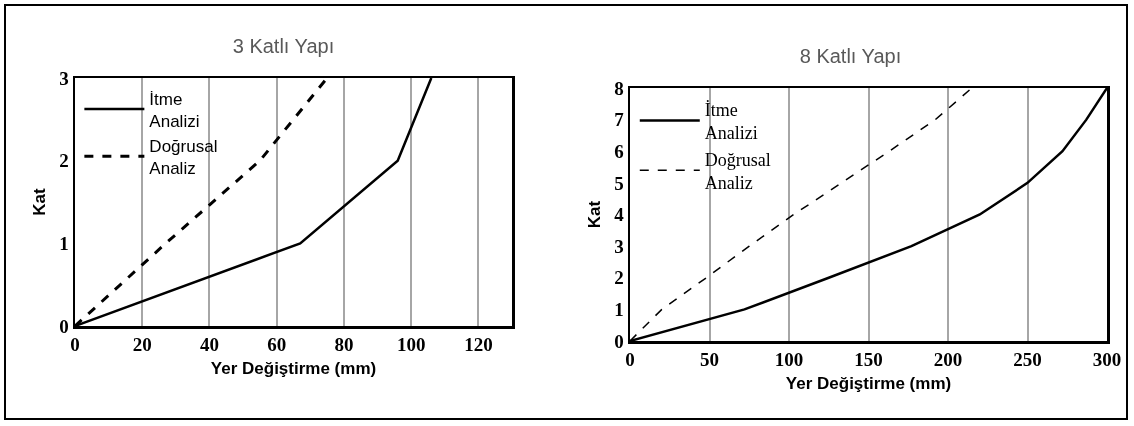 Image resolution: width=1134 pixels, height=426 pixels. Describe the element at coordinates (850, 56) in the screenshot. I see `chart-title: 8 Katlı Yapı` at that location.